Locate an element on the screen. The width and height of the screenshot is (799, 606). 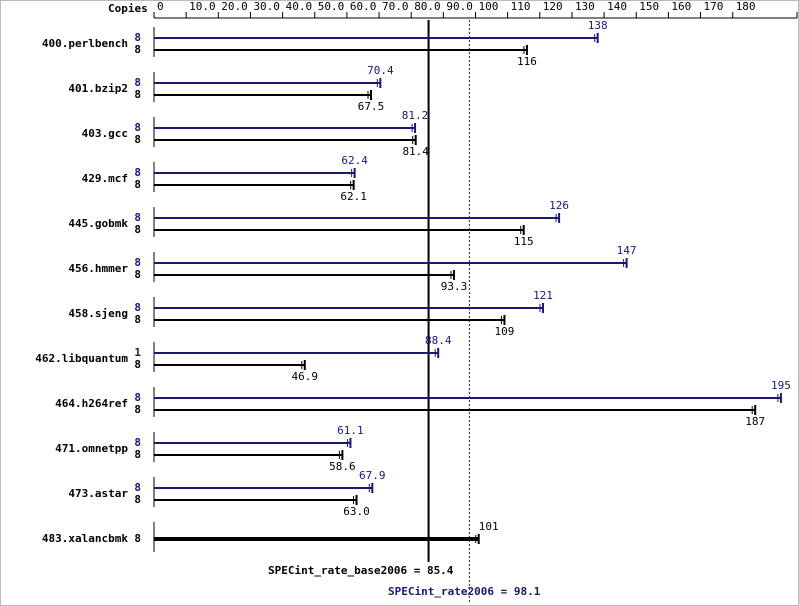
benchmark-label: 403.gcc is located at coordinates (105, 133).